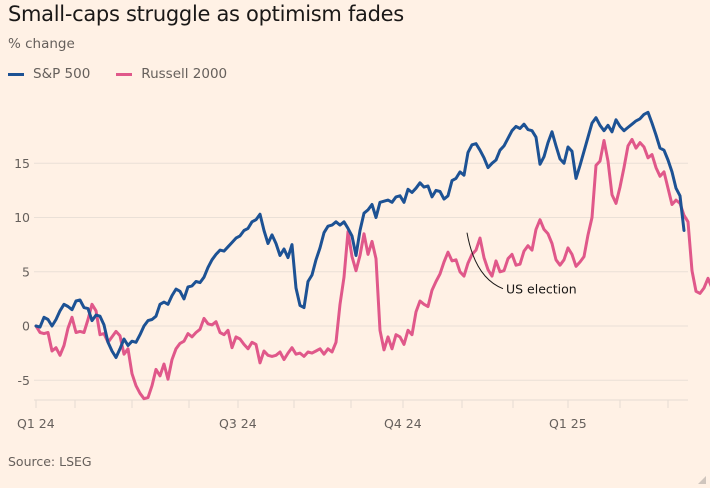 The width and height of the screenshot is (710, 488). Describe the element at coordinates (26, 326) in the screenshot. I see `y-tick-label: 0` at that location.